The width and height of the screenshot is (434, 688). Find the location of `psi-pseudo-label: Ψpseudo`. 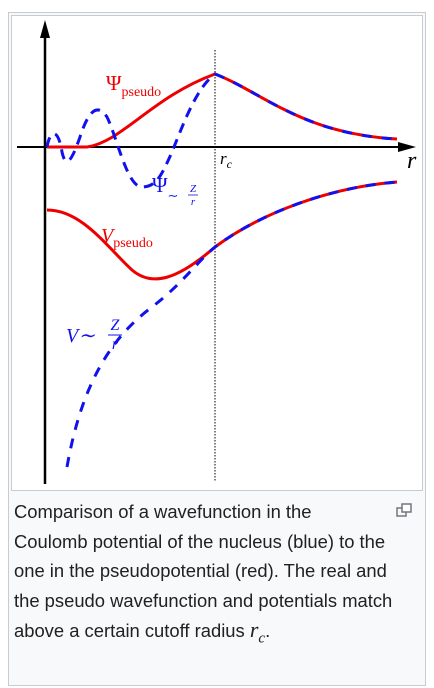

psi-pseudo-label: Ψpseudo is located at coordinates (133, 85).